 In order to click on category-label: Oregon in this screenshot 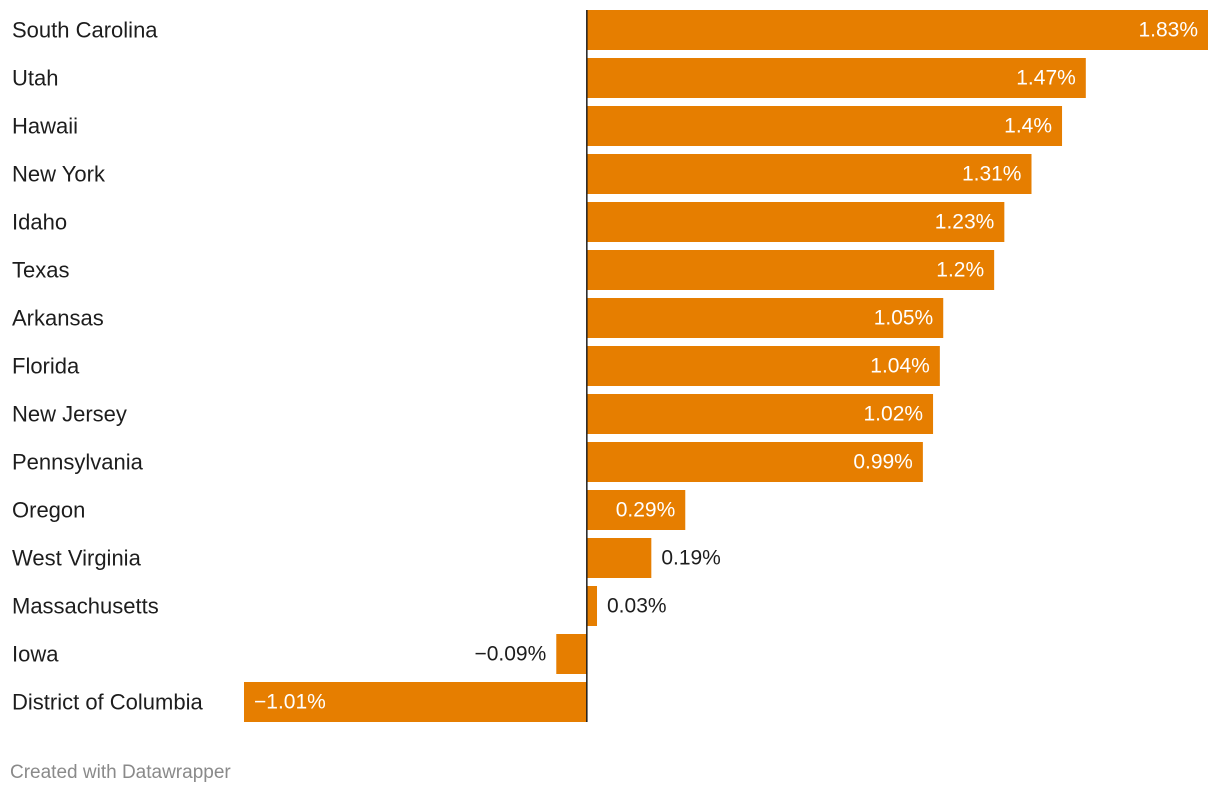, I will do `click(48, 510)`.